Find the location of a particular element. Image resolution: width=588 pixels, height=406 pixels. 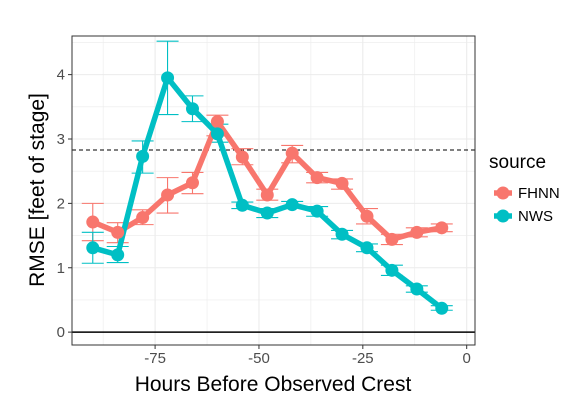

y-tick-label: 1 is located at coordinates (61, 268).